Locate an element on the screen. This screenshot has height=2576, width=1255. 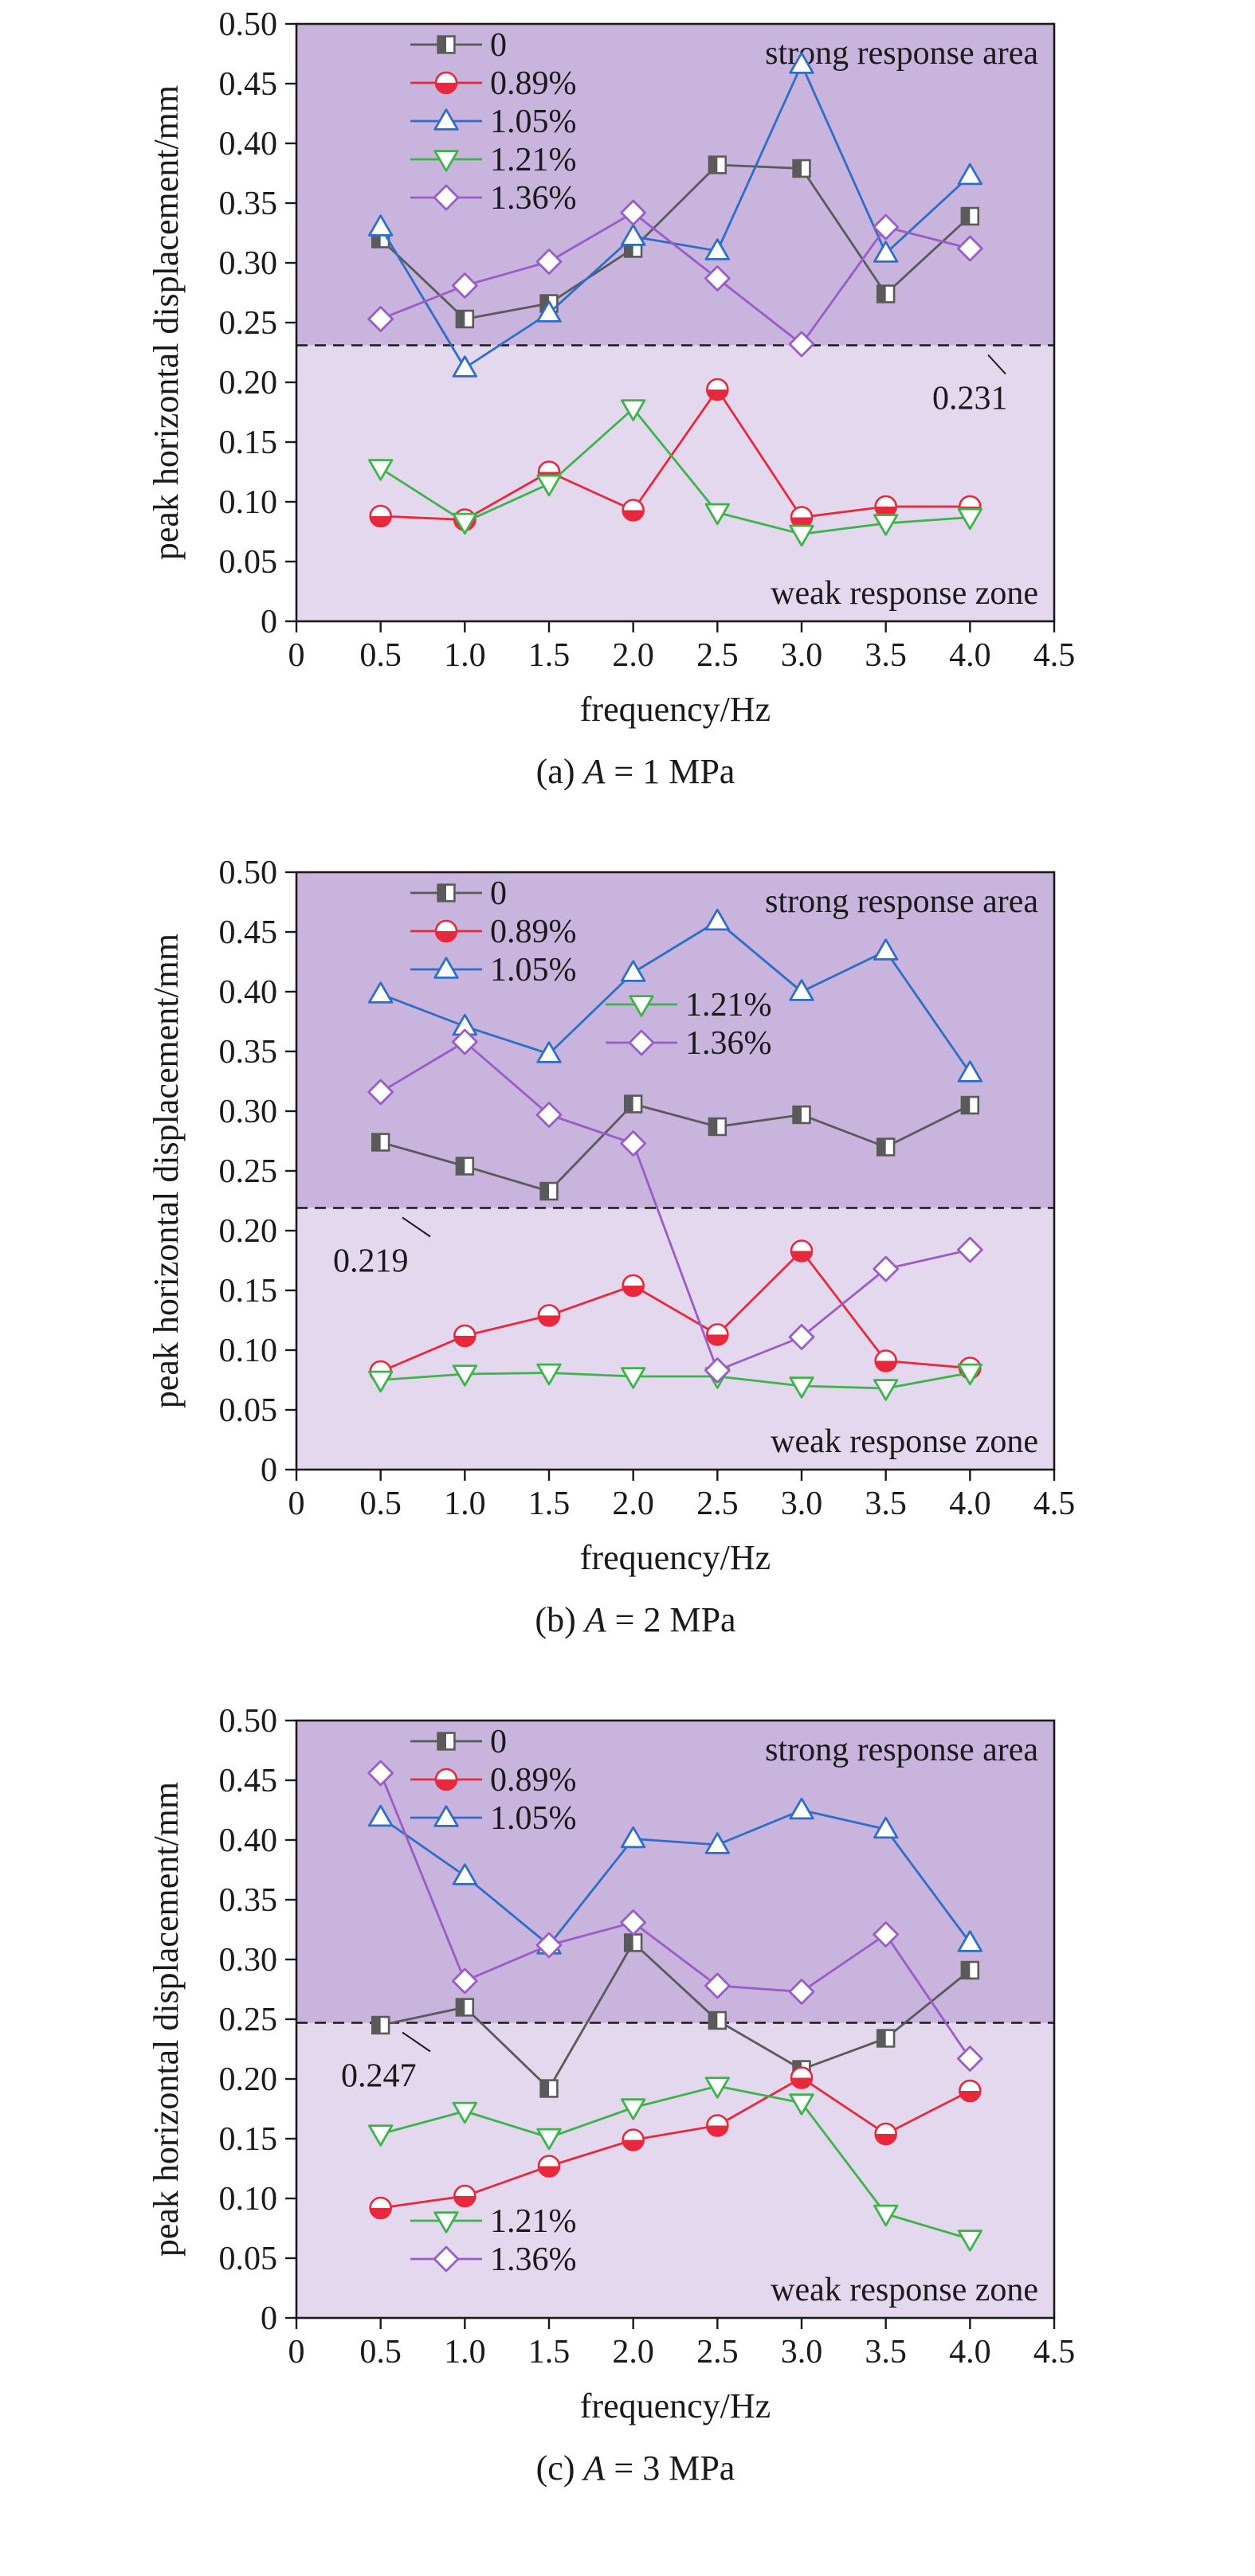
legend-bottom-left: 1.21%1.36% is located at coordinates (493, 2240).